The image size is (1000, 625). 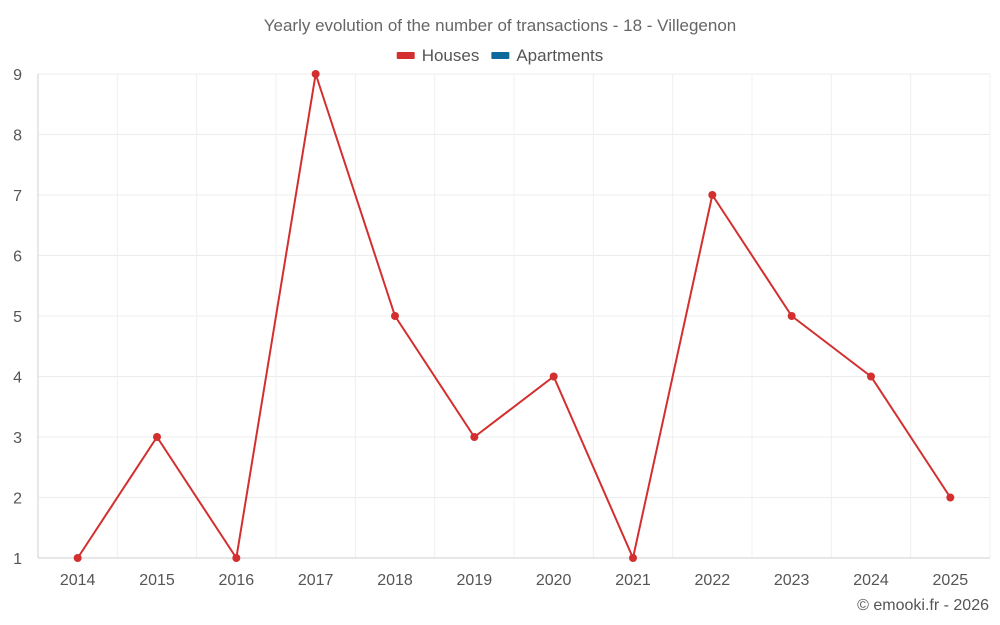 I want to click on x-tick-label: 2025, so click(x=951, y=580).